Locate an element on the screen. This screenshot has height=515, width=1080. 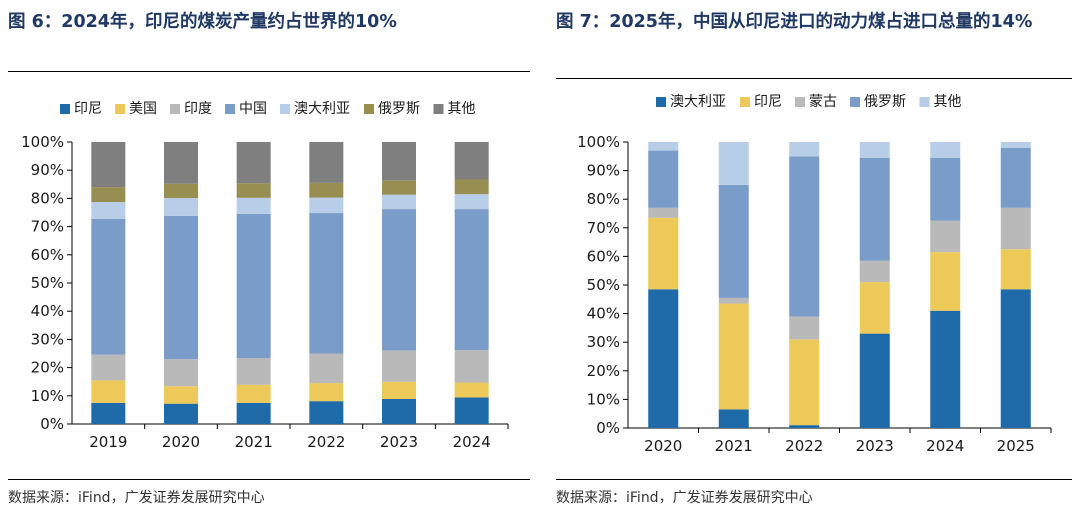
chart-1-y-tick-label-7: 70% is located at coordinates (47, 227).